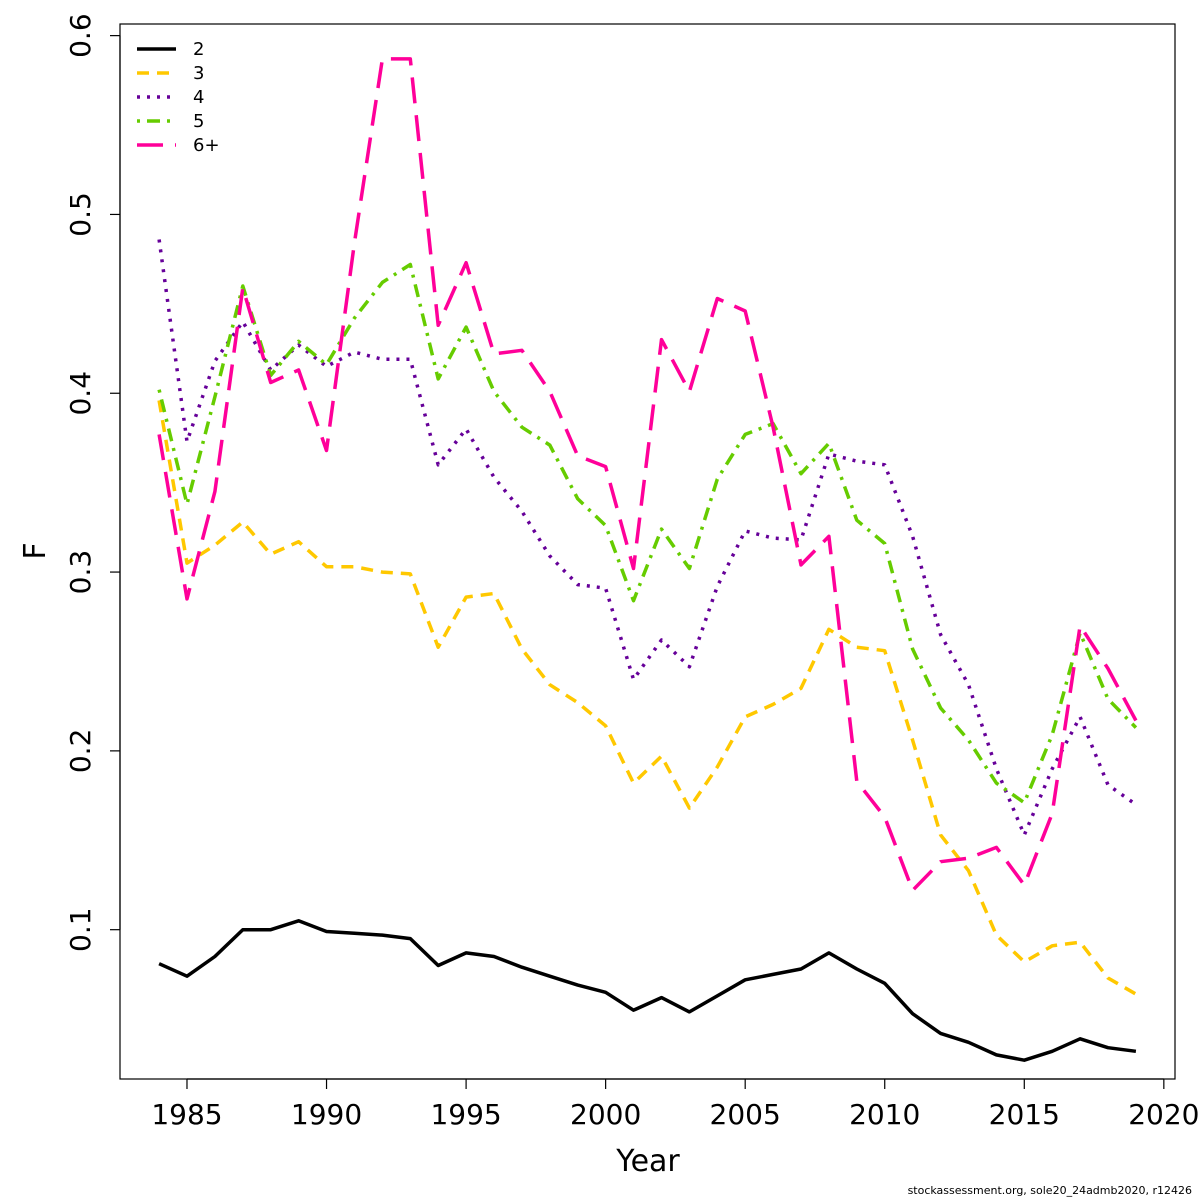  I want to click on x-tick-label: 1990, so click(326, 1114).